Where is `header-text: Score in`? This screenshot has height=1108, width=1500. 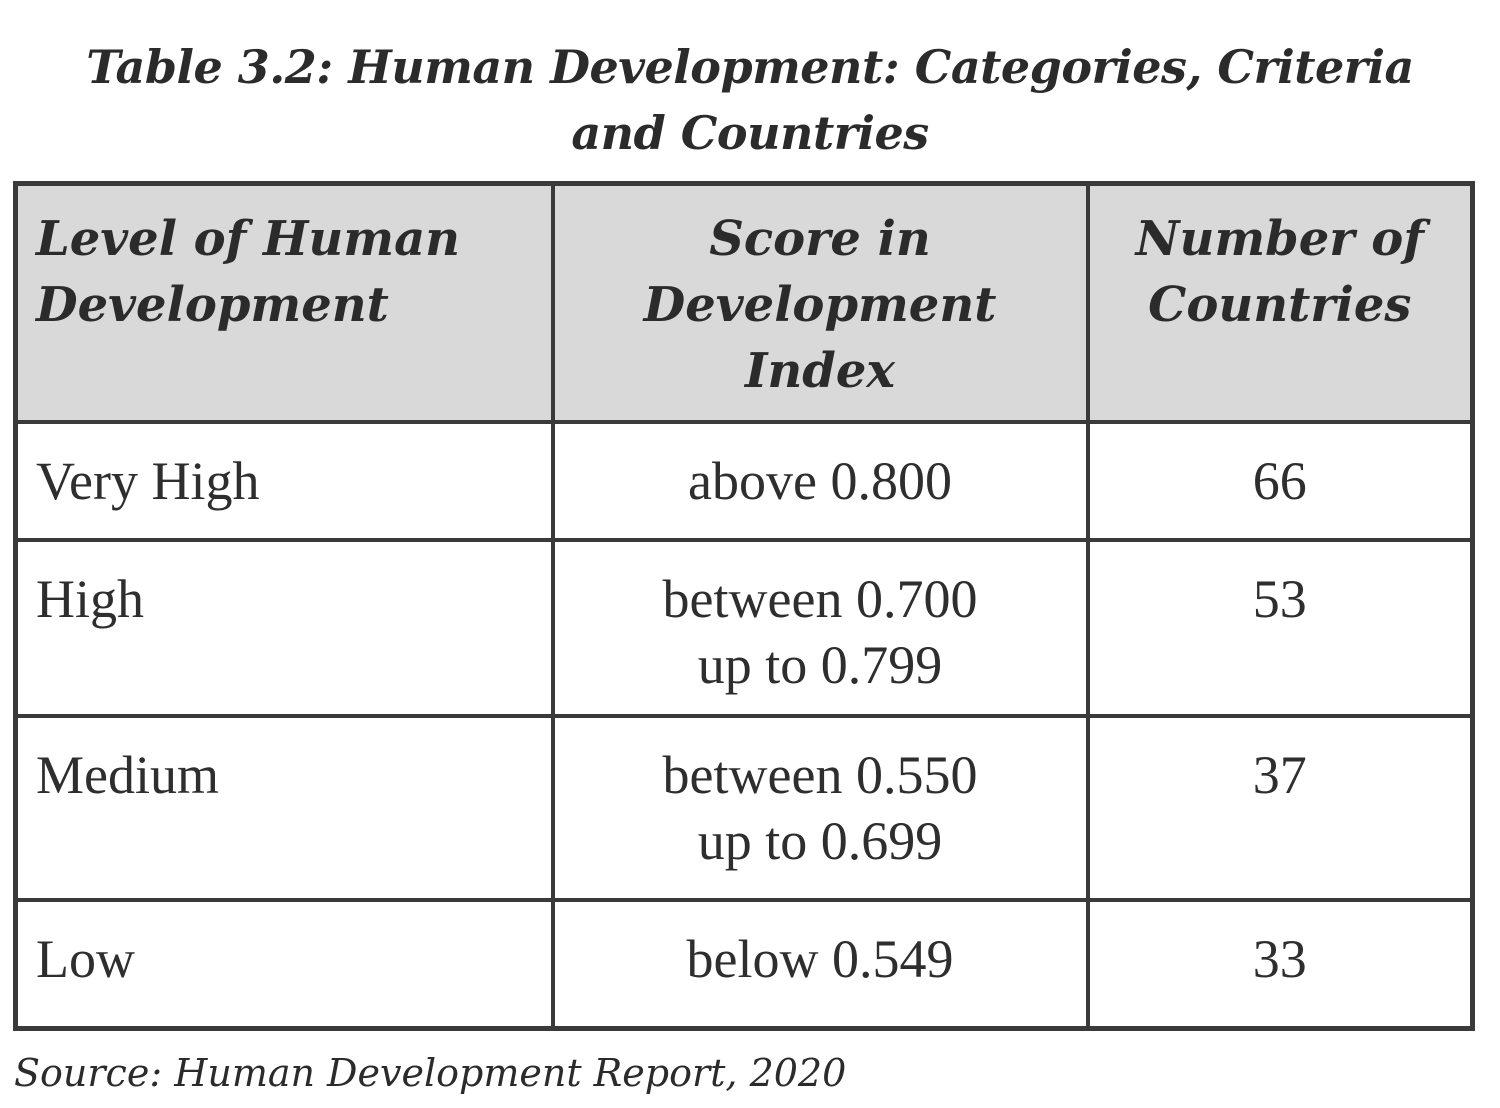
header-text: Score in is located at coordinates (820, 239).